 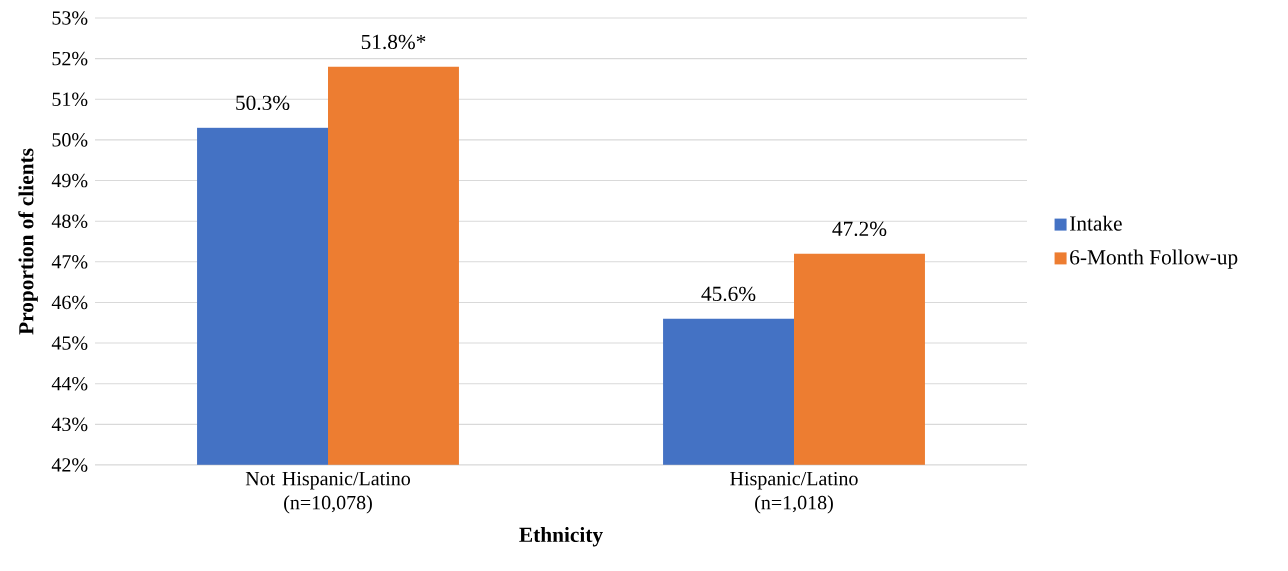 I want to click on y-tick-label: 50%, so click(x=70, y=140).